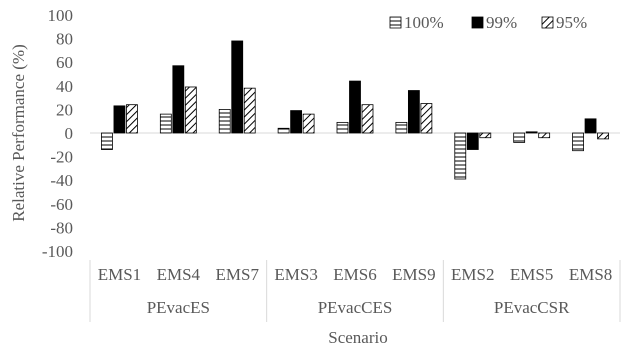  I want to click on bar-99%-EMS8, so click(590, 126).